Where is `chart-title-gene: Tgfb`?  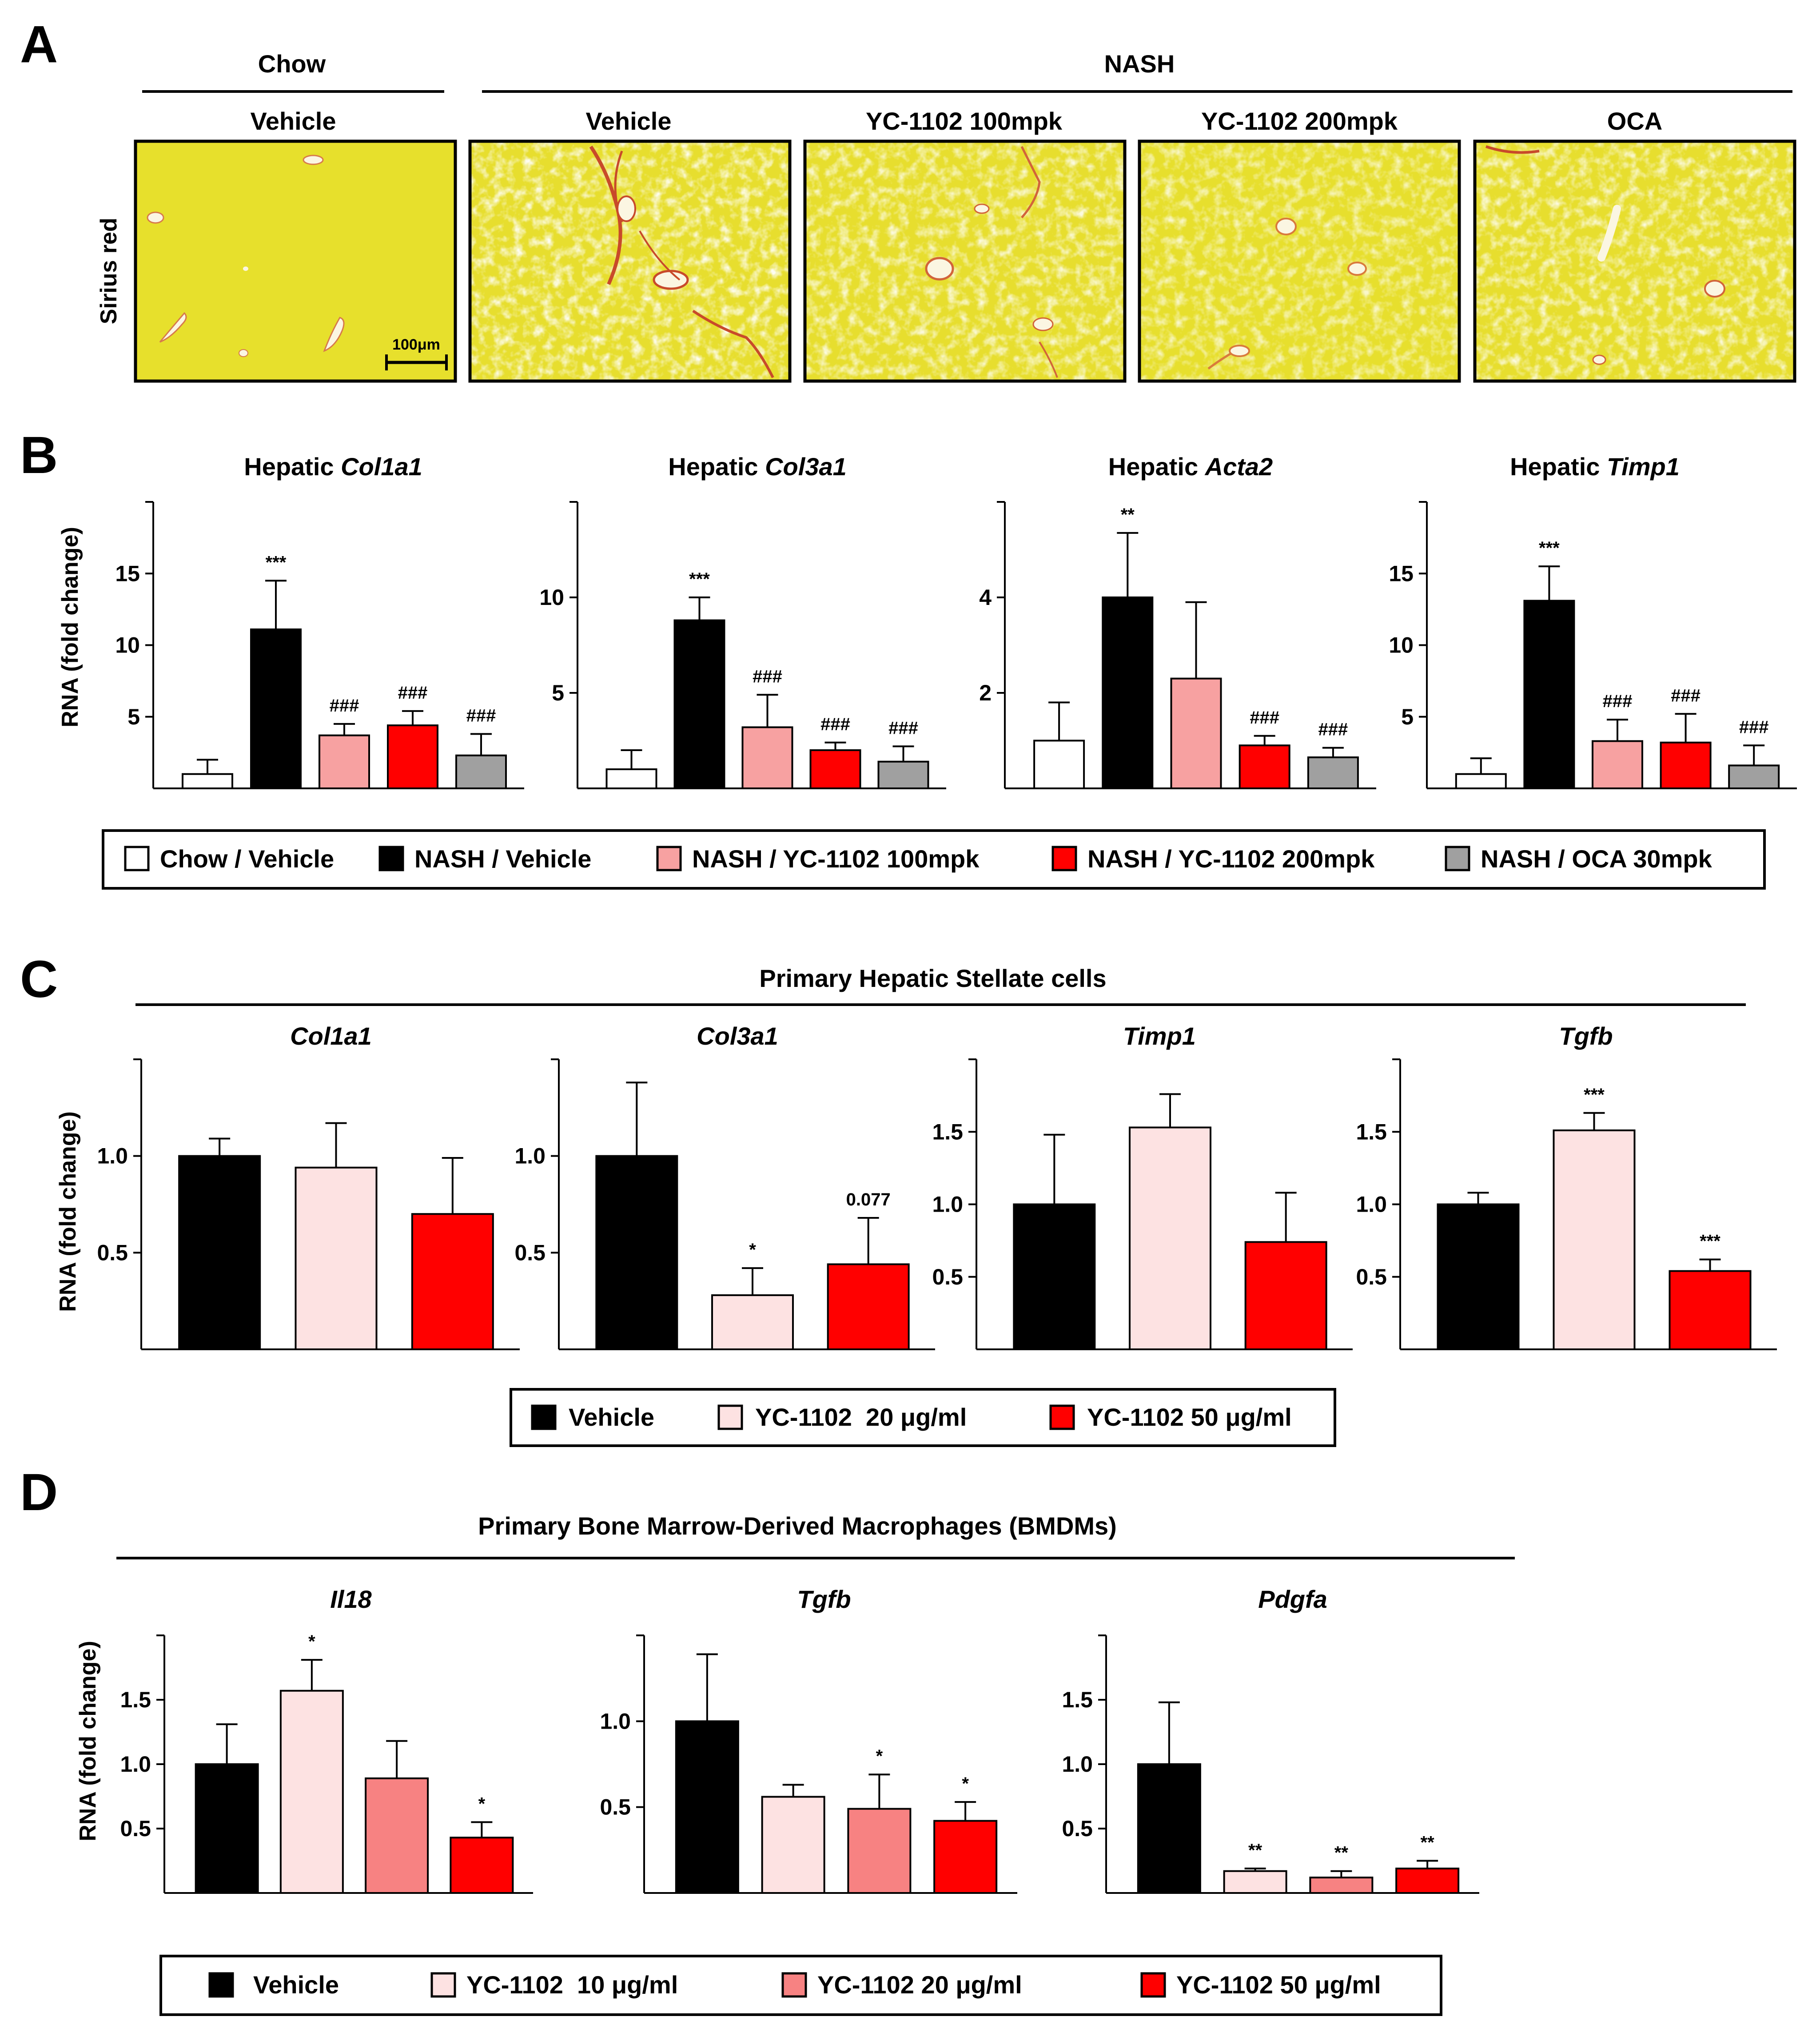 chart-title-gene: Tgfb is located at coordinates (824, 1599).